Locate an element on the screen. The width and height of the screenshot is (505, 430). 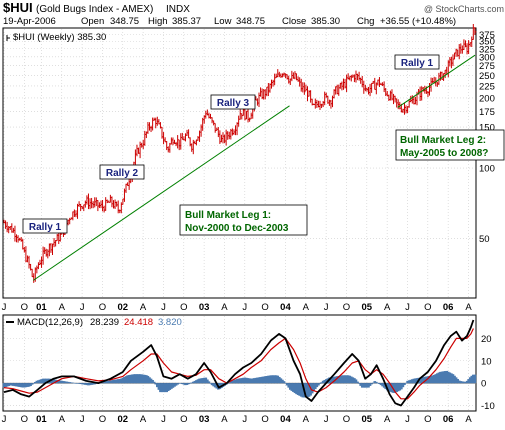
macd-legend-value: 28.239 is located at coordinates (104, 322).